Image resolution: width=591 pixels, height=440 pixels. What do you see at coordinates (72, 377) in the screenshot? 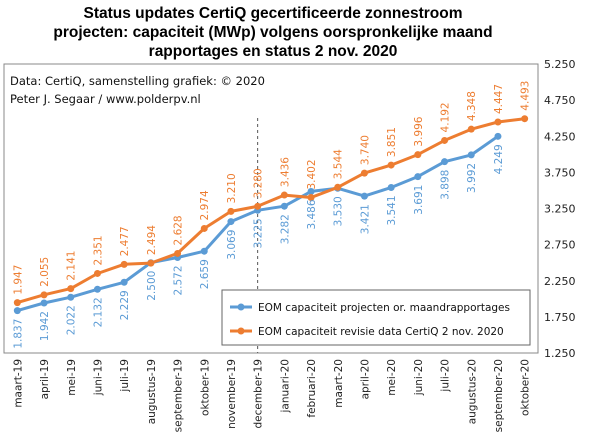
I see `x-tick-label: mei-19` at bounding box center [72, 377].